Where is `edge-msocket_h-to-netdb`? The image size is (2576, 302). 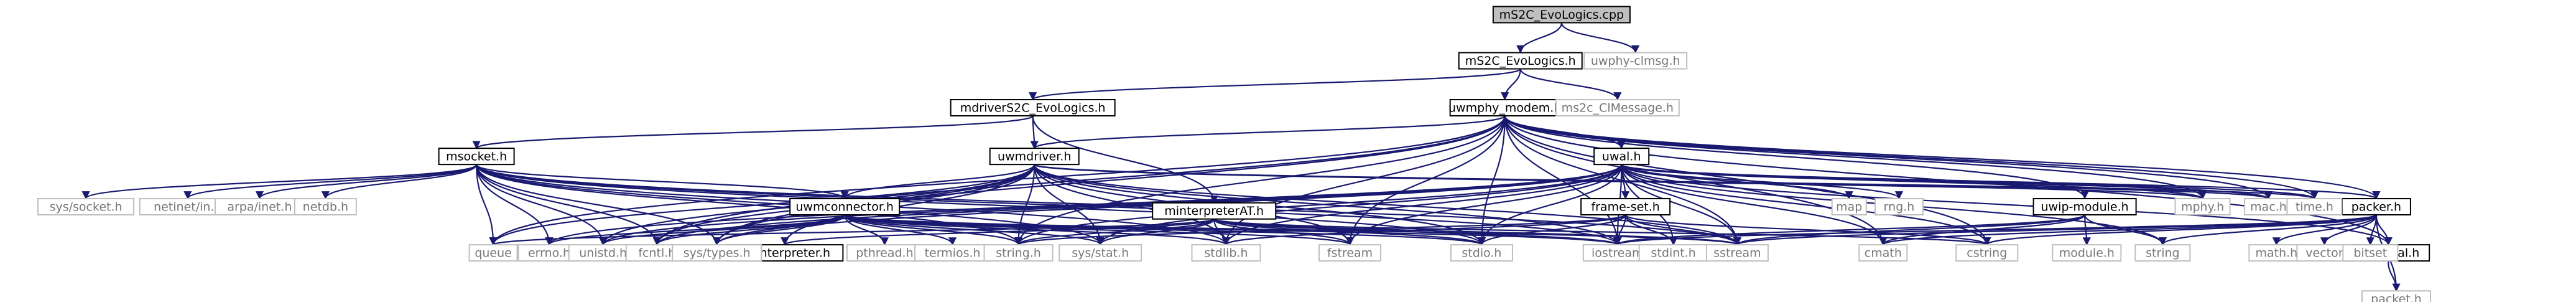
edge-msocket_h-to-netdb is located at coordinates (400, 182).